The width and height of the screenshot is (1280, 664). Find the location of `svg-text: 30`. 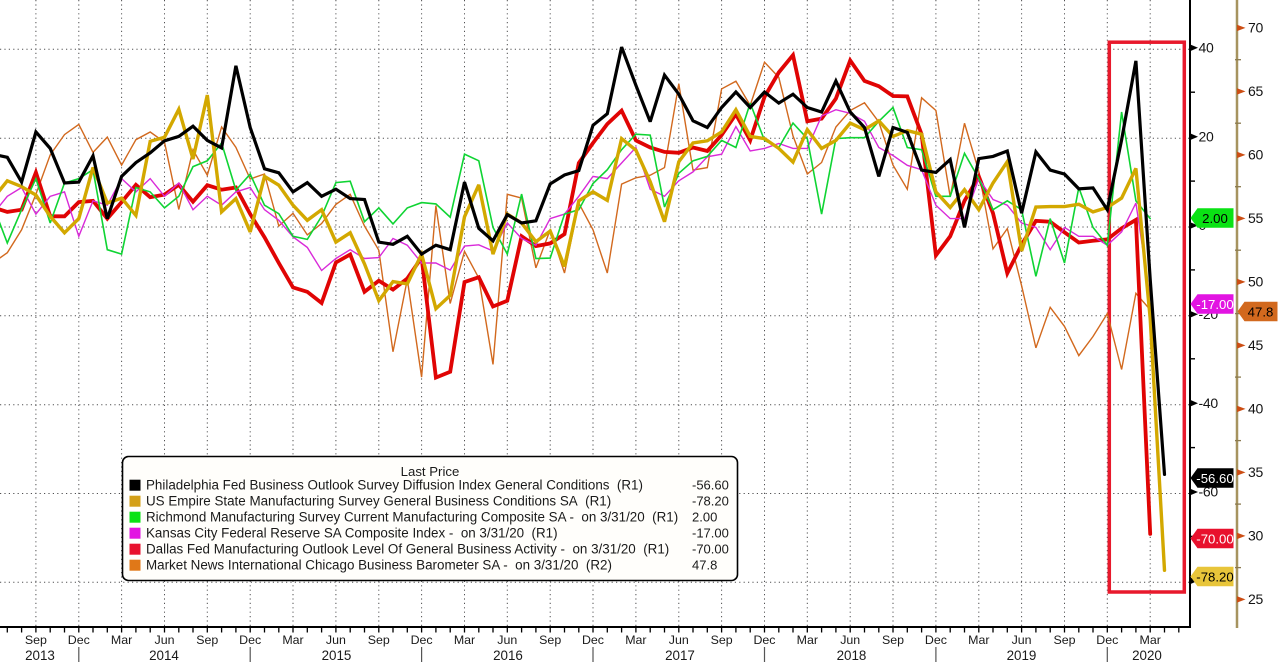

svg-text: 30 is located at coordinates (1255, 536).